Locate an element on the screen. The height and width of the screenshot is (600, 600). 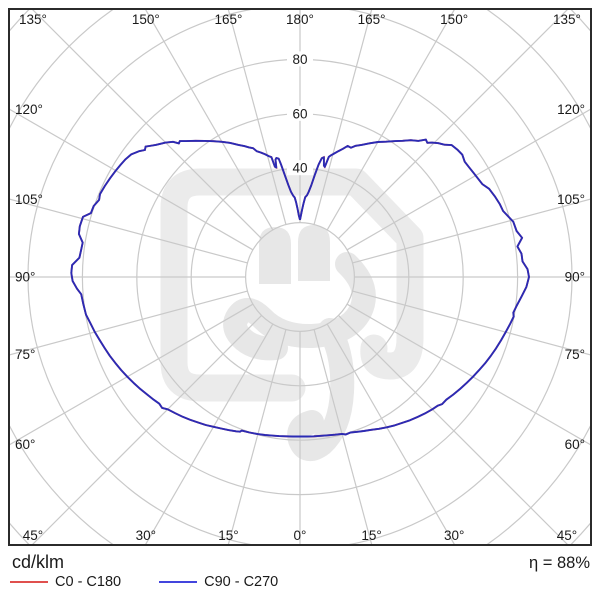
radial-tick-label: 80 is located at coordinates (299, 59).